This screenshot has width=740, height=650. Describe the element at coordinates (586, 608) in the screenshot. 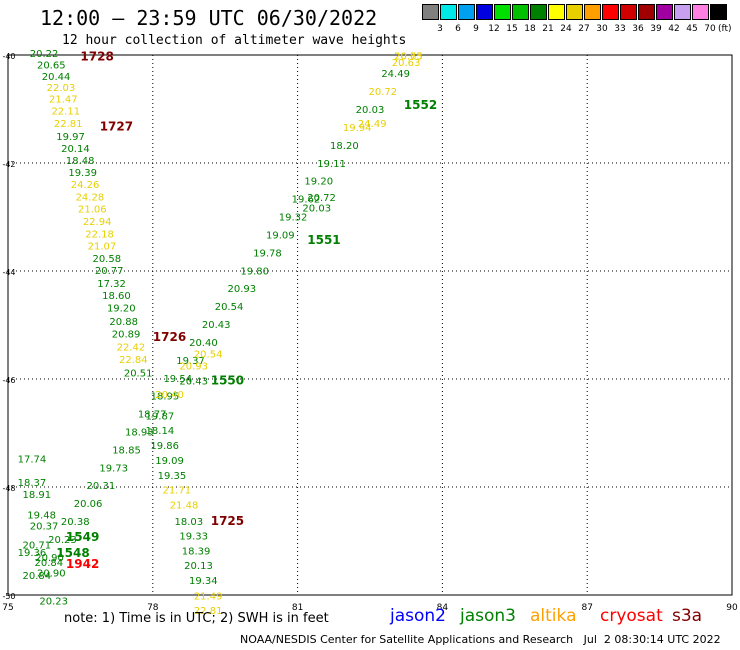

I see `x-tick-label: 87` at that location.